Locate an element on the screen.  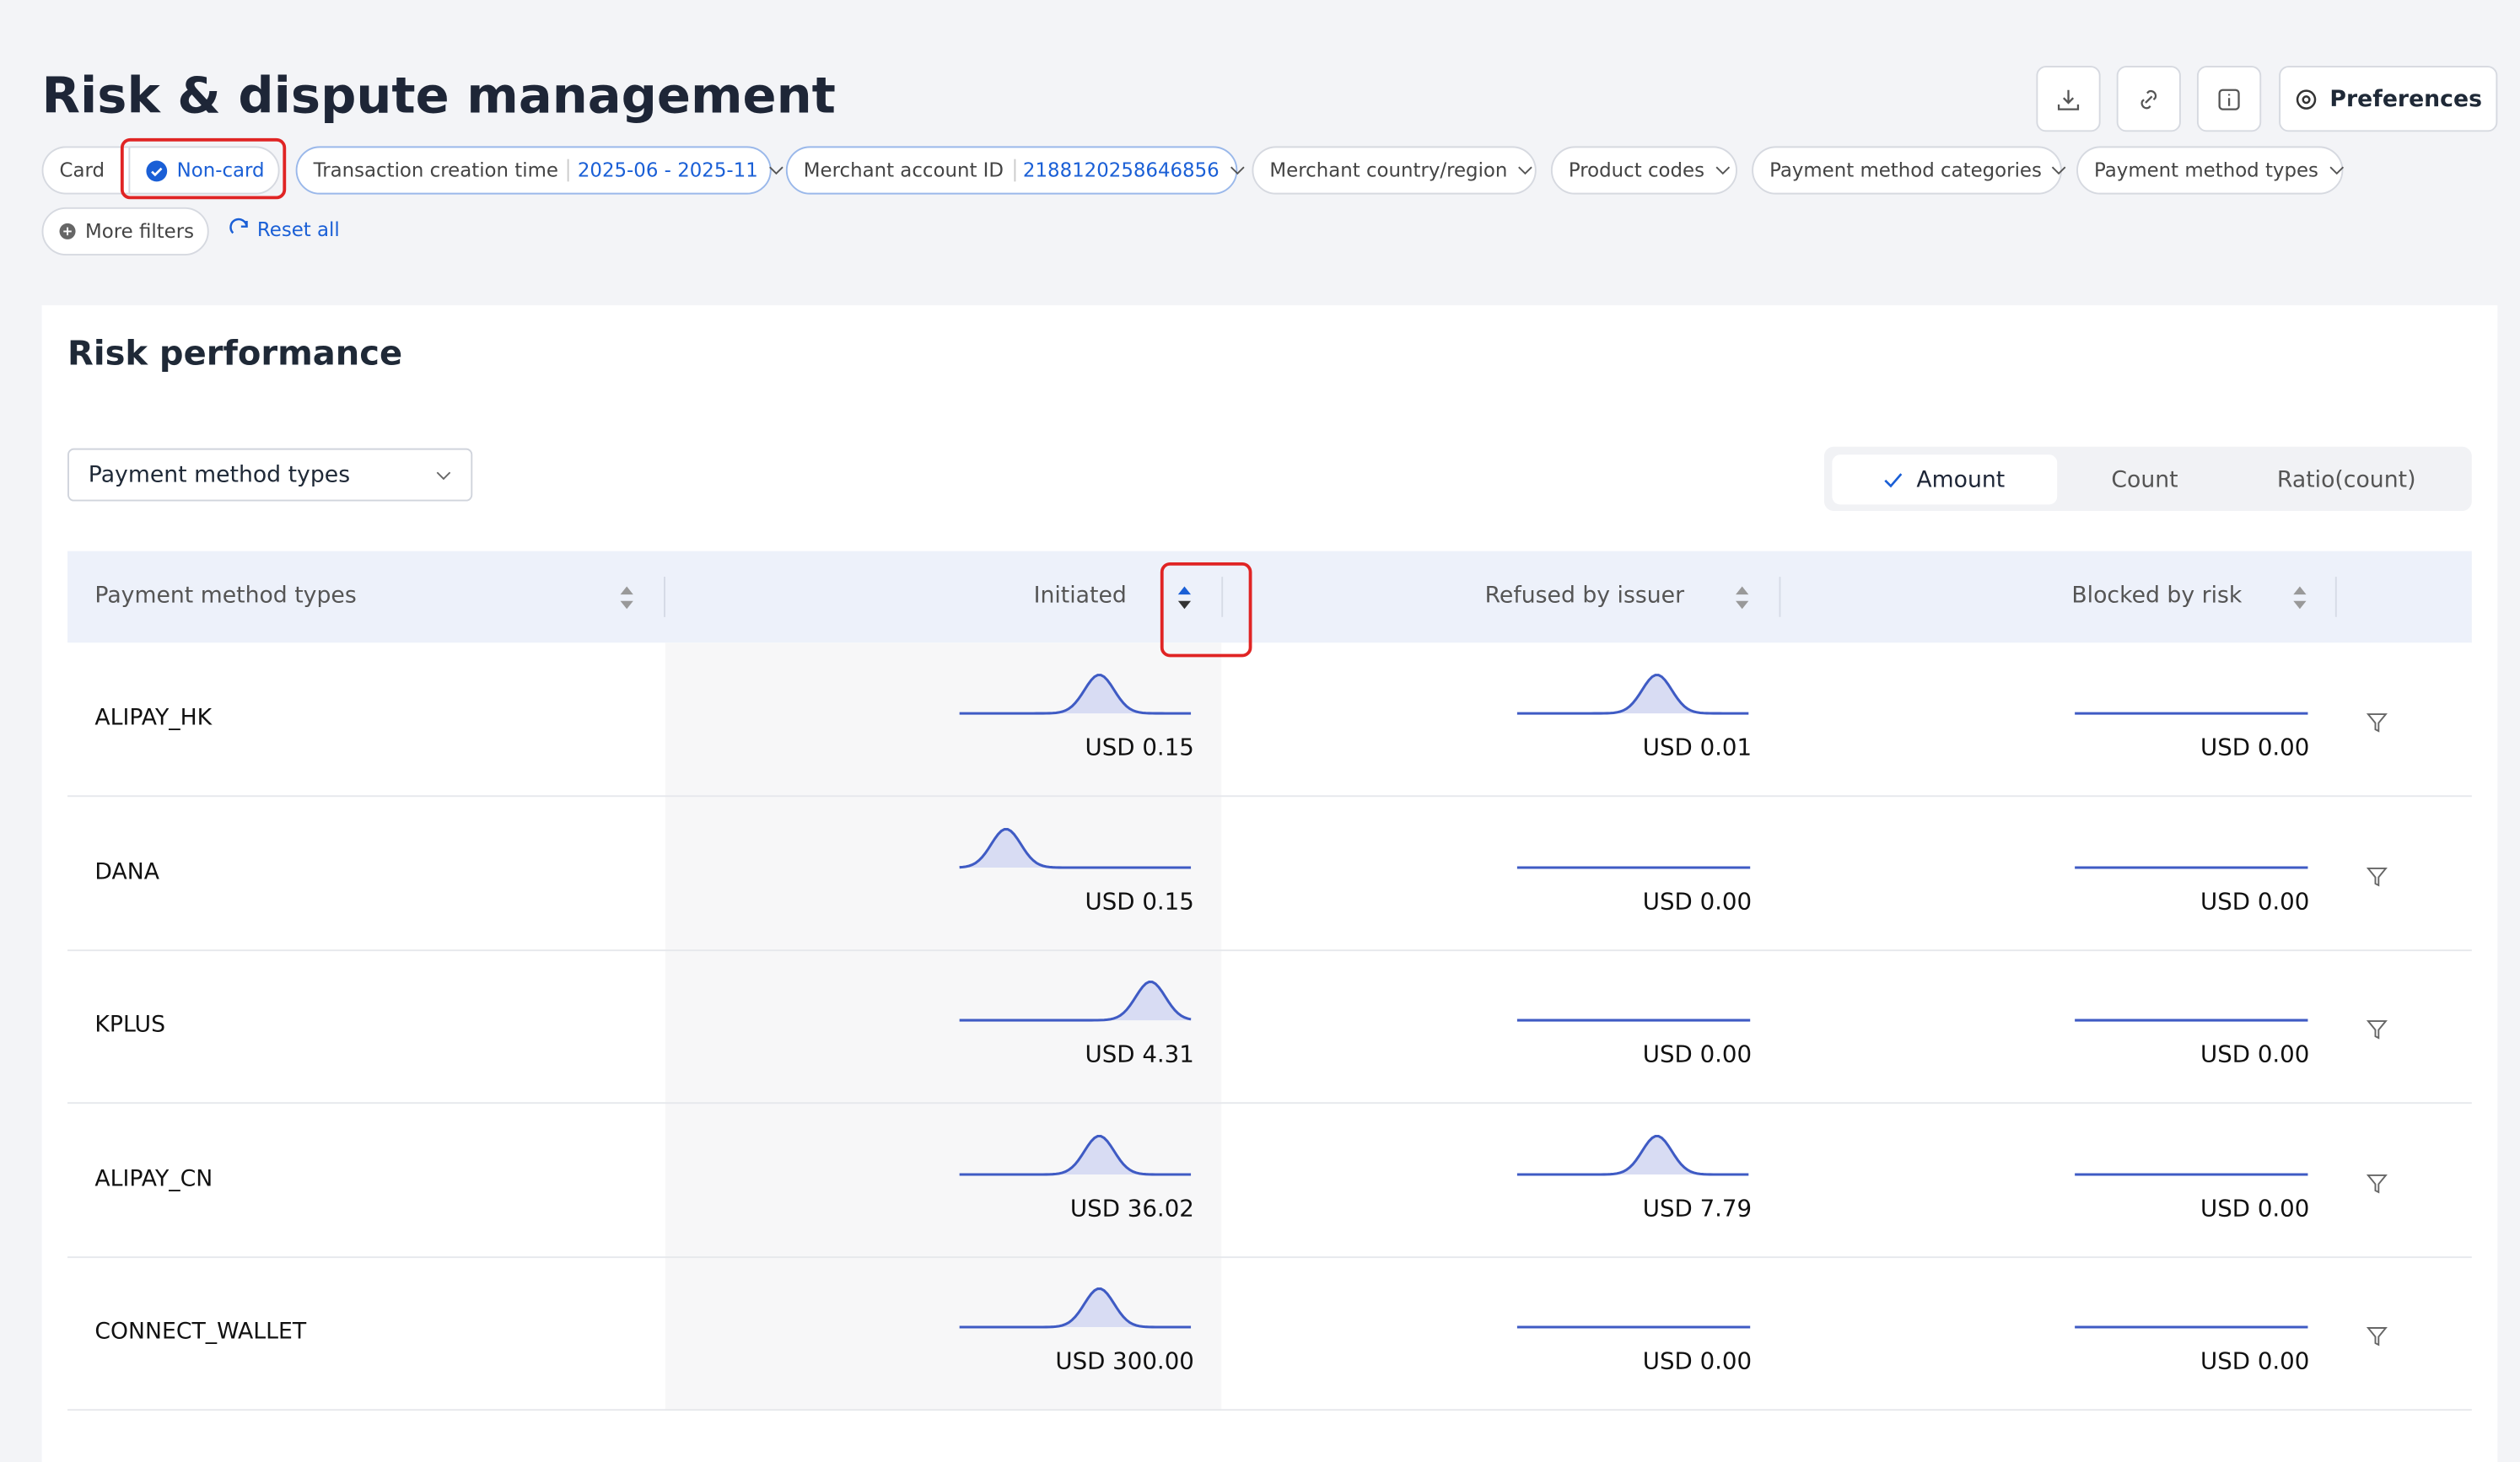
column-header: Initiated is located at coordinates (1081, 596).